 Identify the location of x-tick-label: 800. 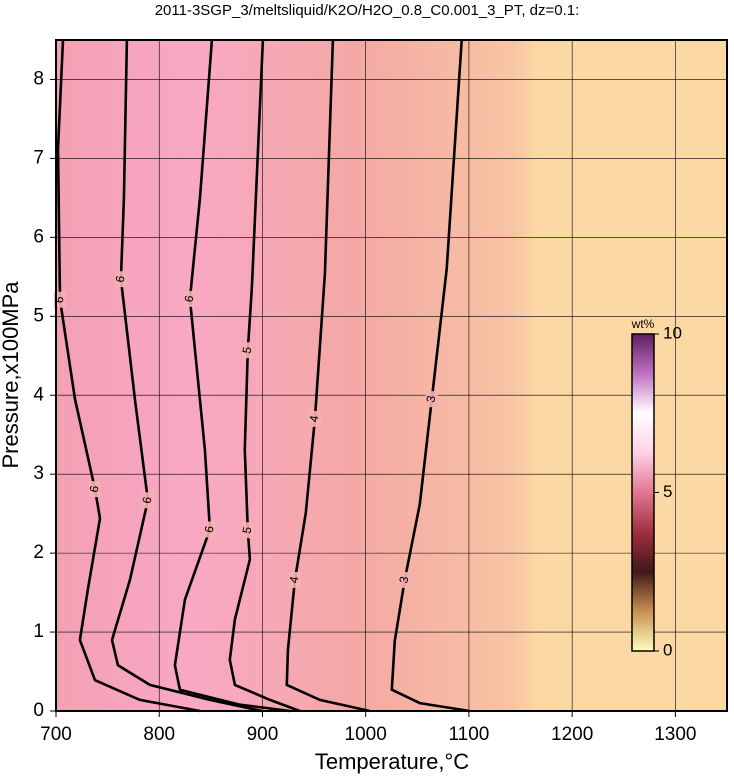
(159, 734).